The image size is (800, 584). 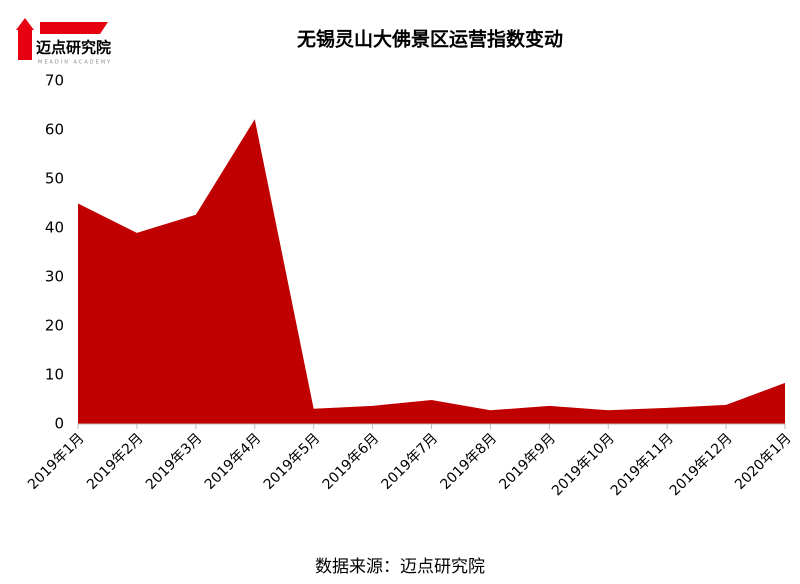 I want to click on y-tick-label: 20, so click(x=54, y=326).